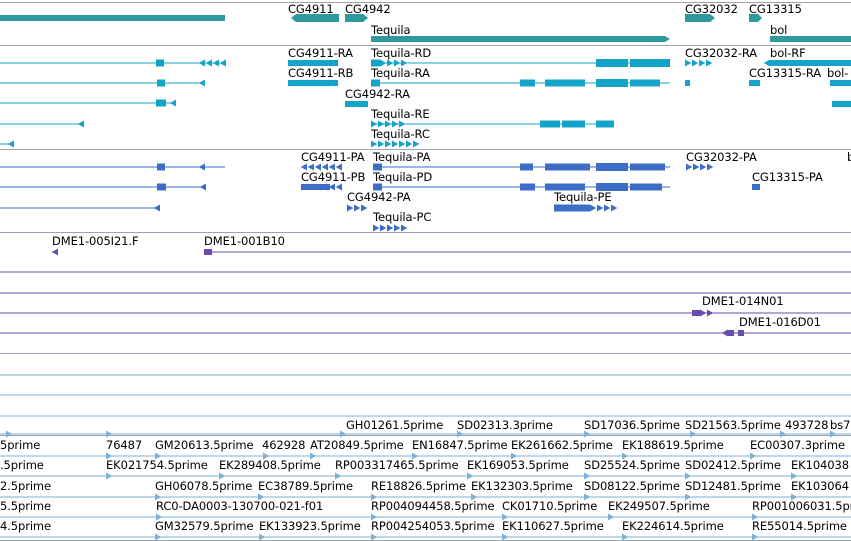 The width and height of the screenshot is (851, 541). Describe the element at coordinates (433, 526) in the screenshot. I see `est-label: RP004254053.5prime` at that location.